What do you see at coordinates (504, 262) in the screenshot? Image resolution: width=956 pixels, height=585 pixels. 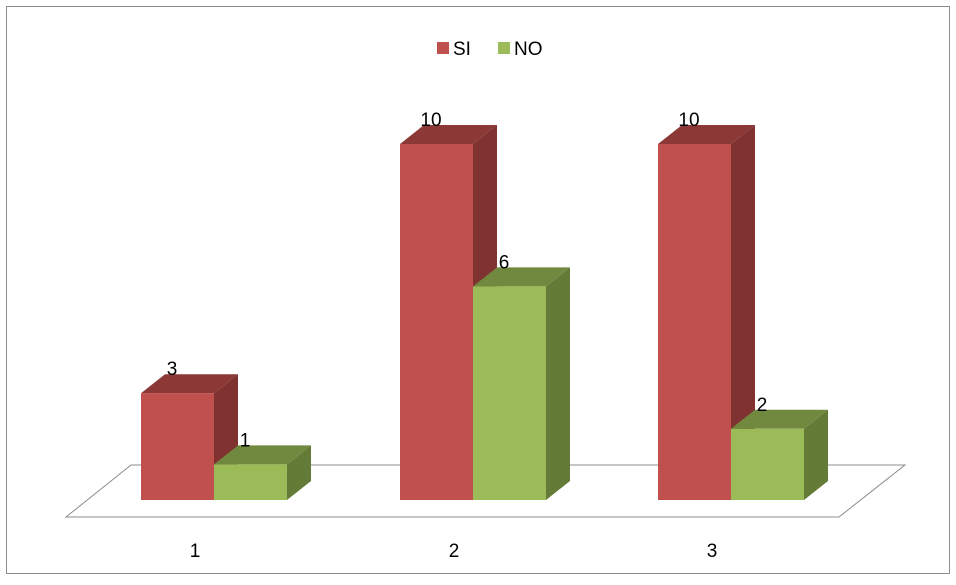 I see `data-label-no-2: 6` at bounding box center [504, 262].